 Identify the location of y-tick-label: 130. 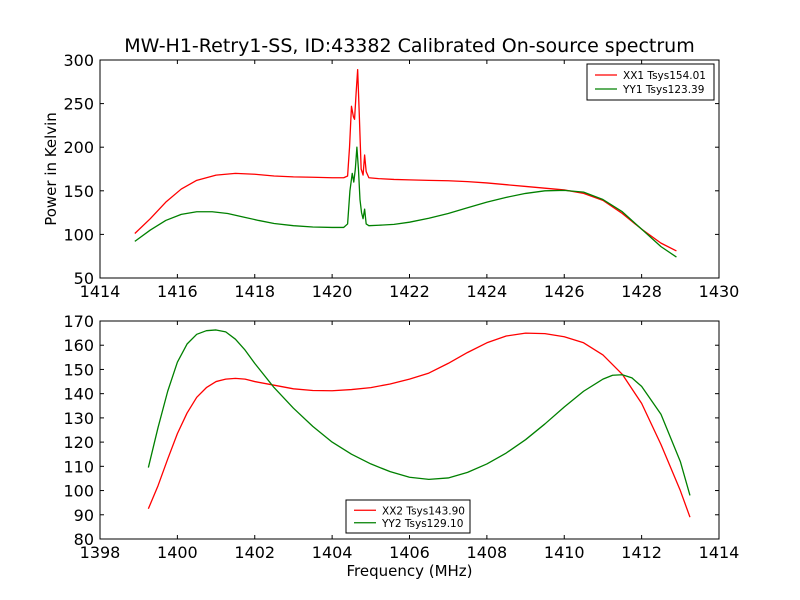
(78, 418).